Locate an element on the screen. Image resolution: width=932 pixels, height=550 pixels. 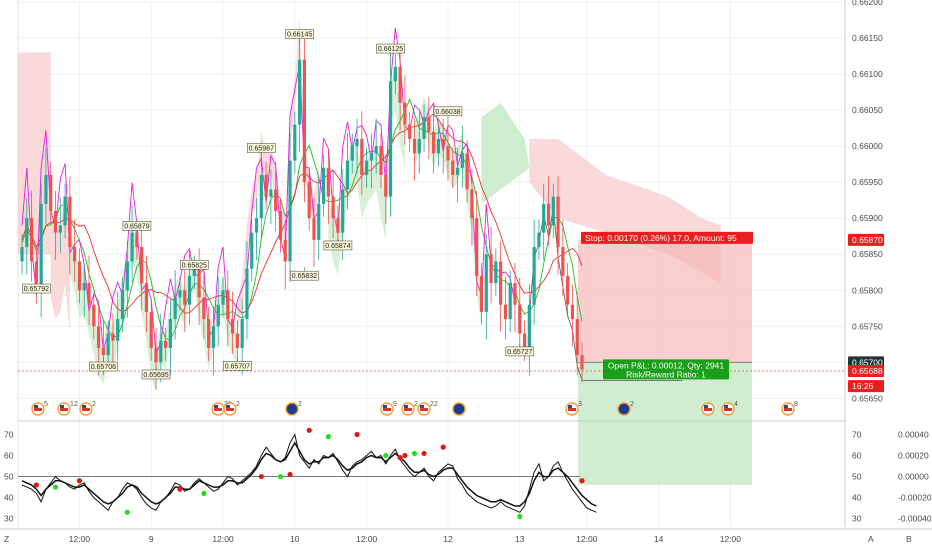
time-tick: 14 is located at coordinates (659, 539).